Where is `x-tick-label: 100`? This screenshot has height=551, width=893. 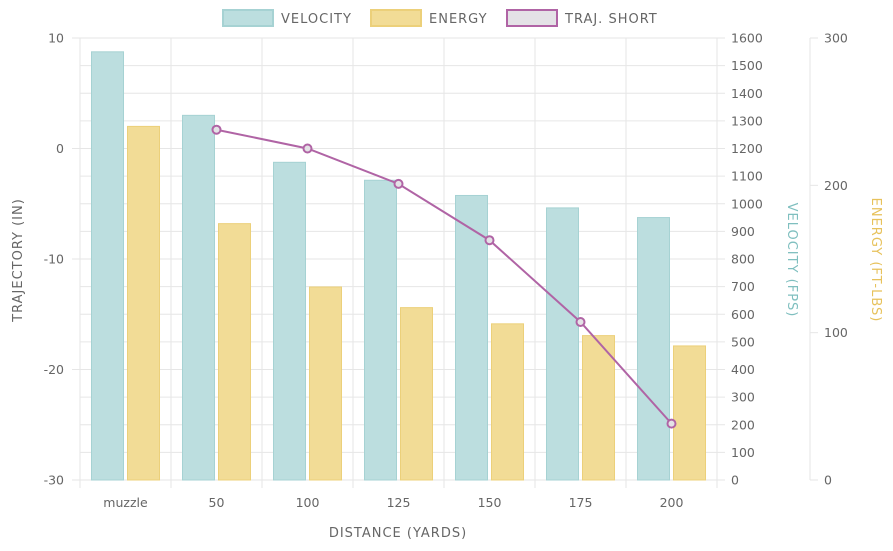 x-tick-label: 100 is located at coordinates (308, 502).